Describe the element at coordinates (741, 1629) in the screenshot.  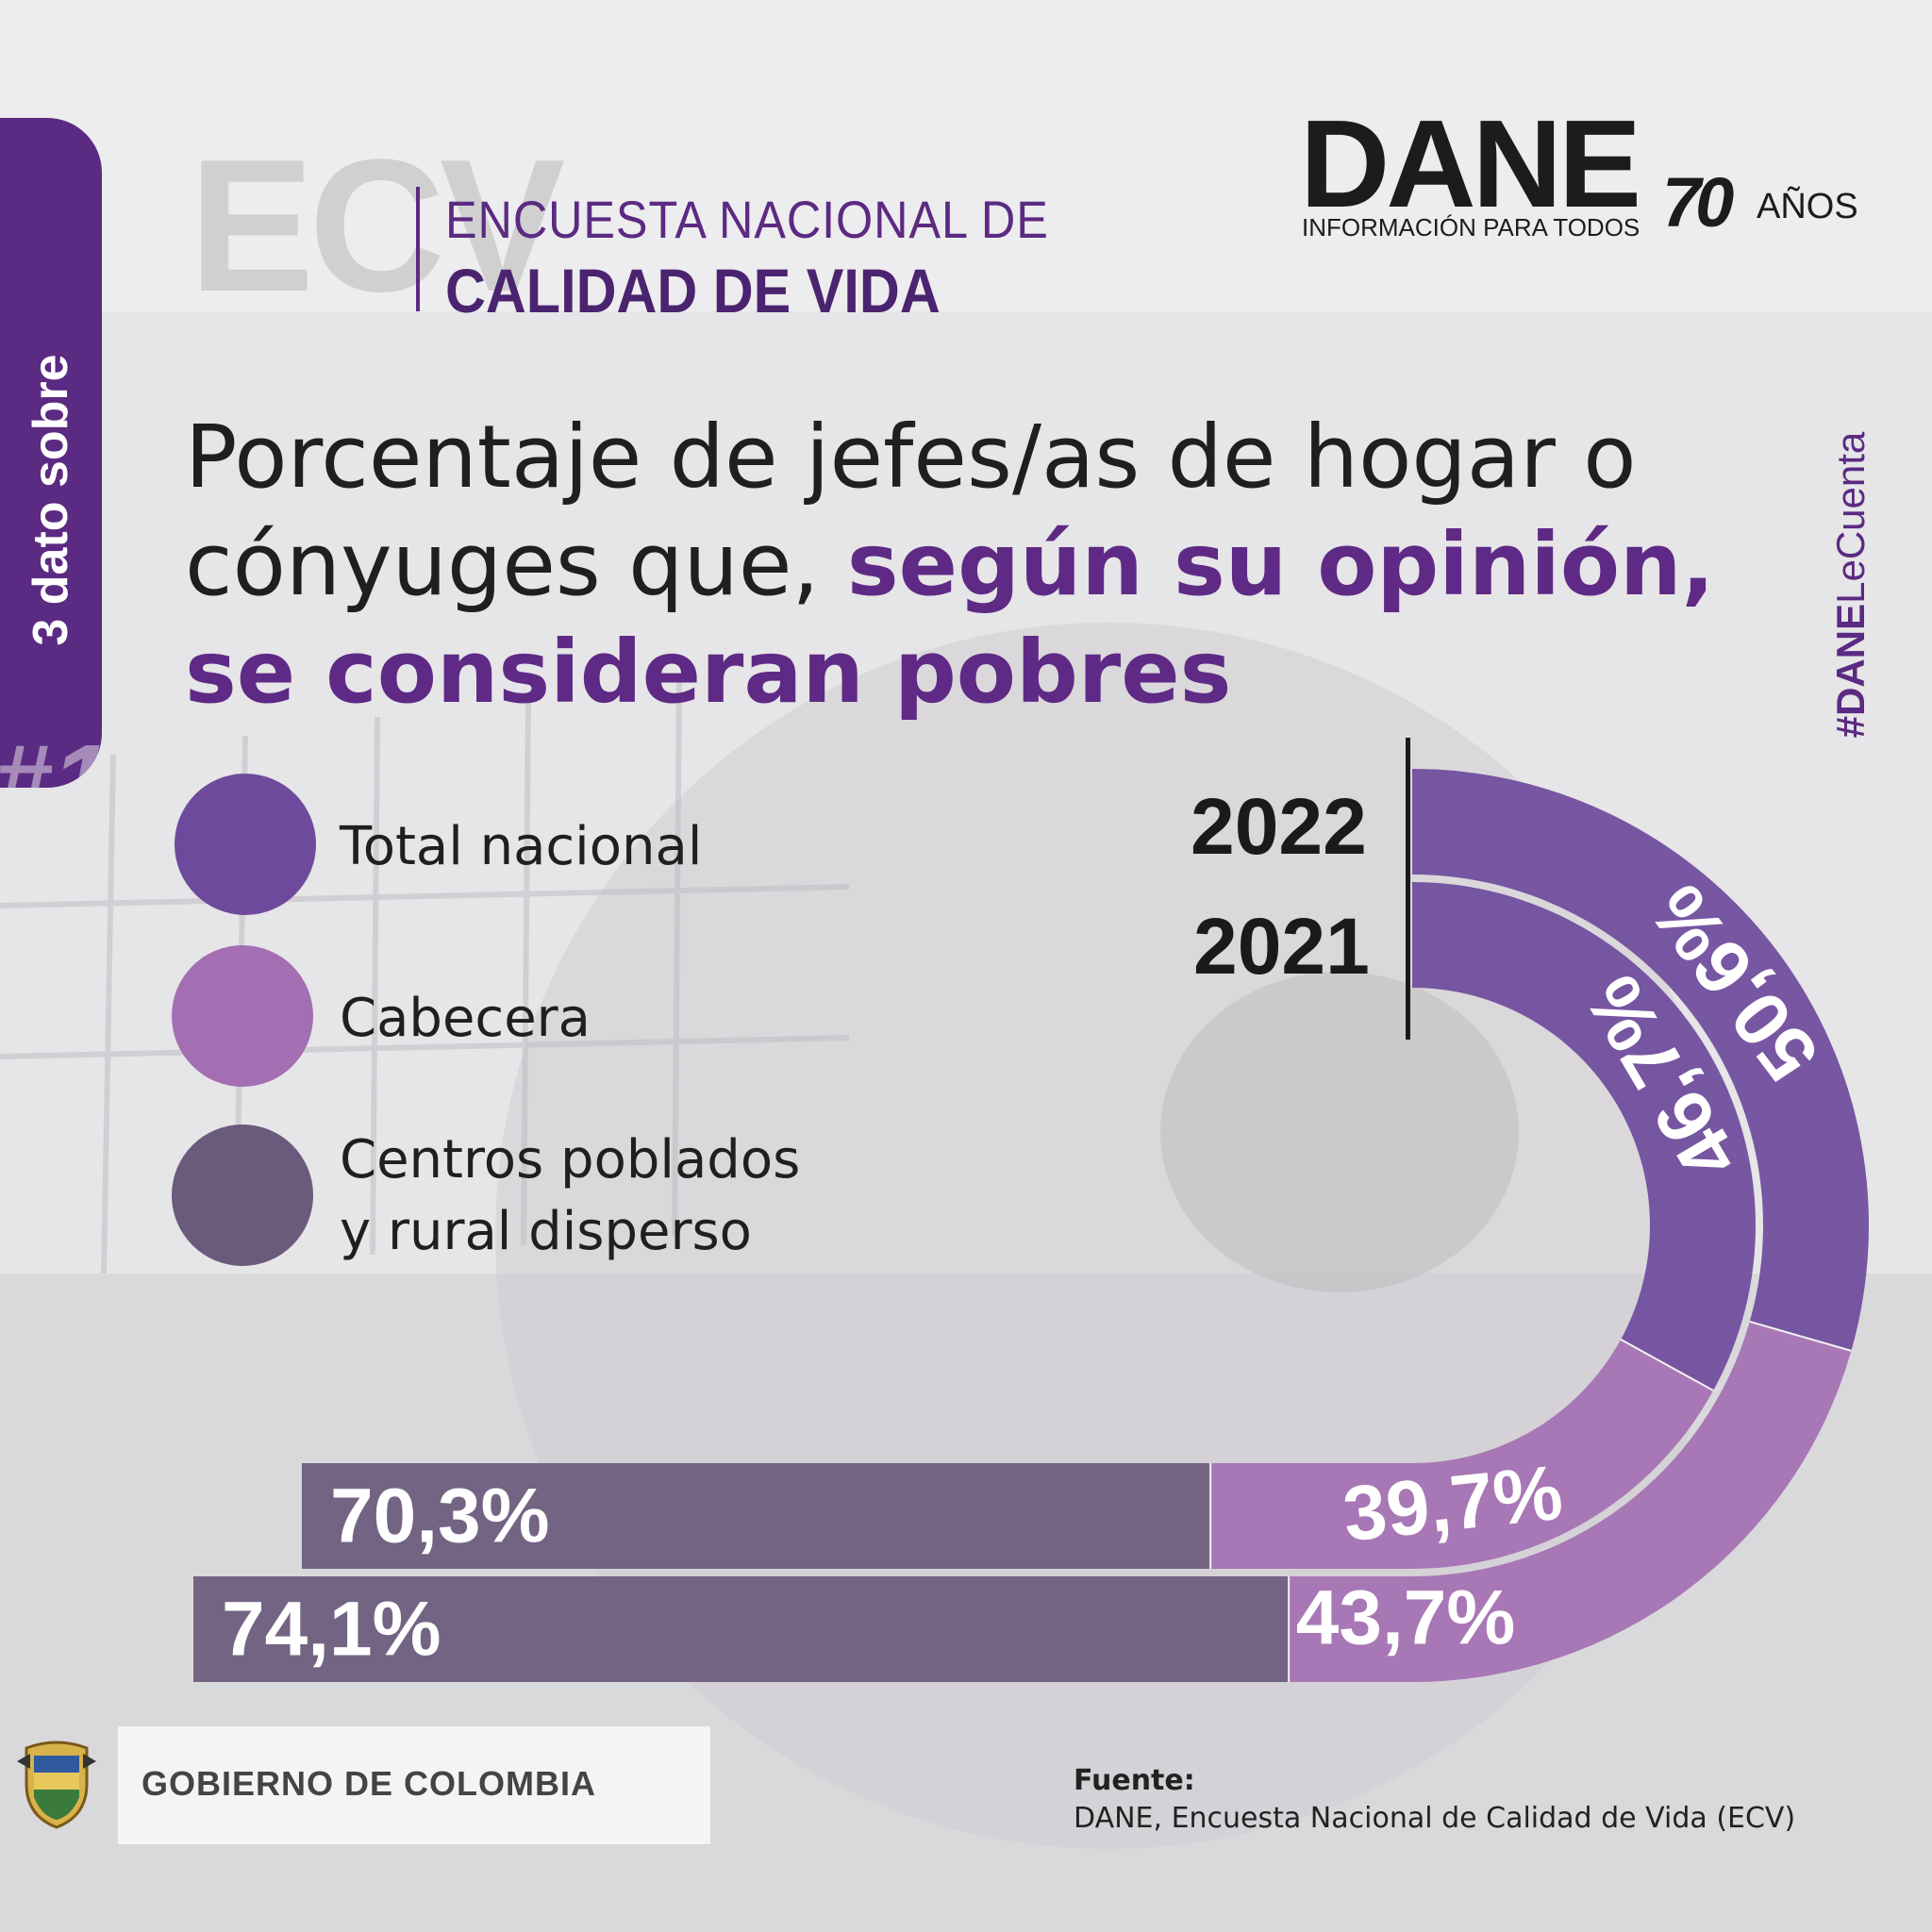
I see `bar-rural-2021-straight` at that location.